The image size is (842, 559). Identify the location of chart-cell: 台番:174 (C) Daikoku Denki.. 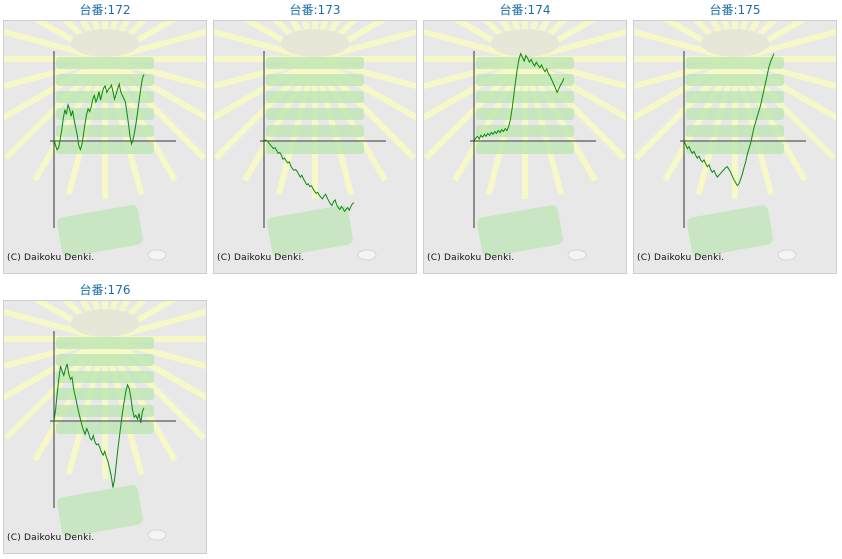
(525, 137).